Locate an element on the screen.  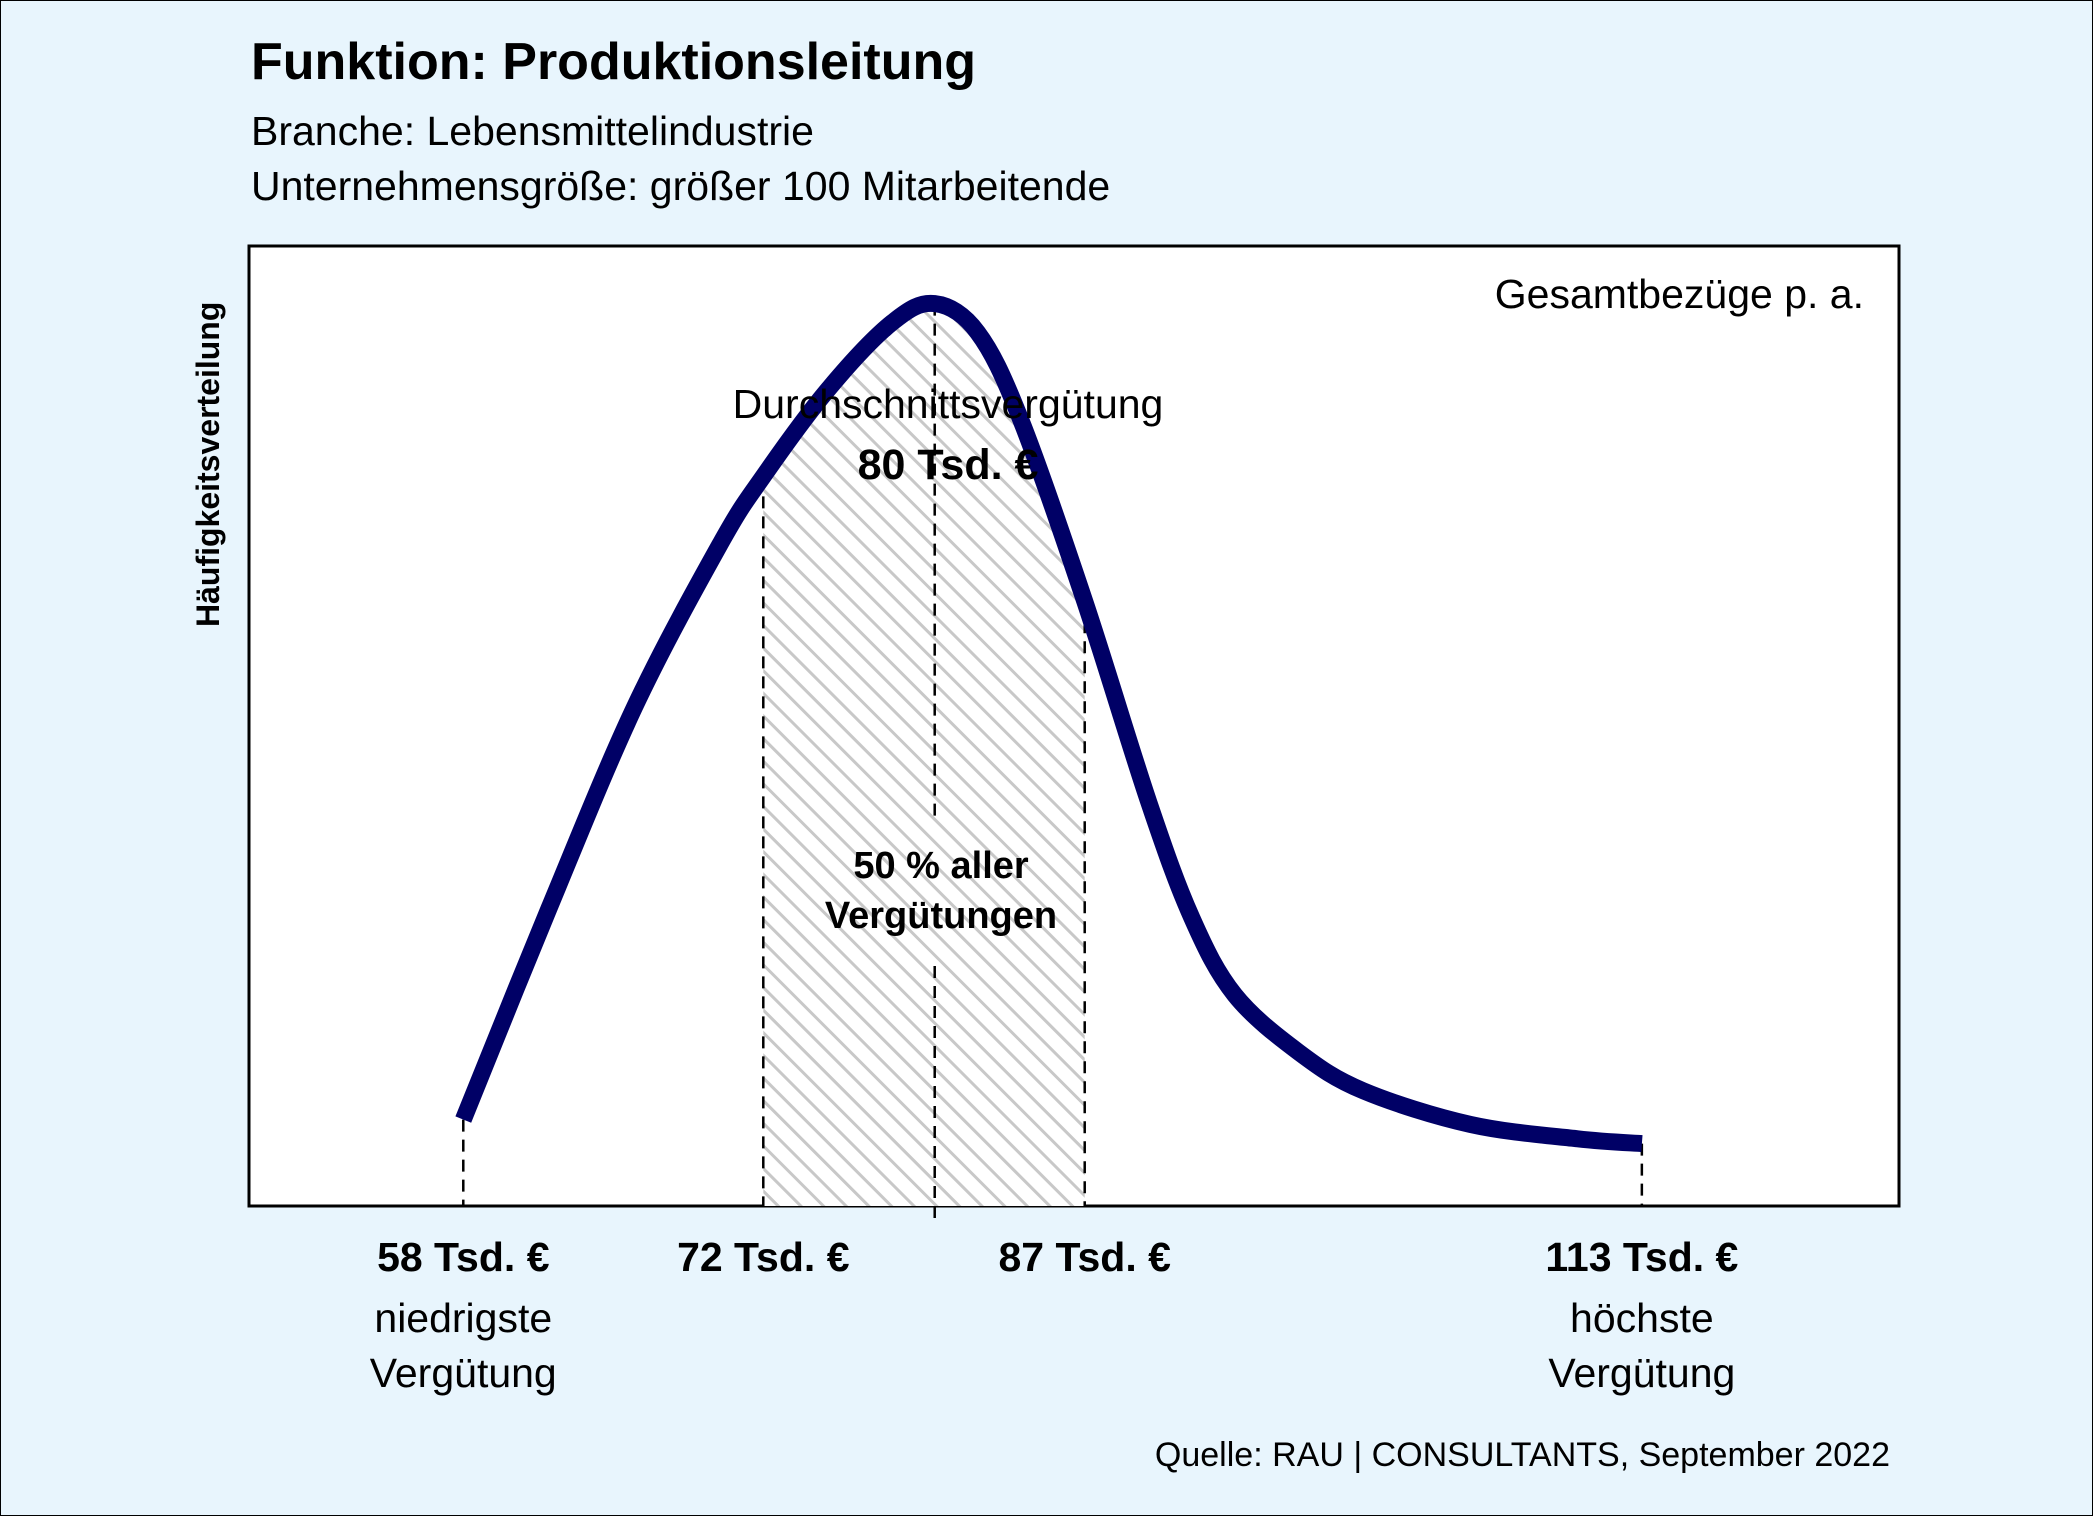
tick-label-72: 72 Tsd. € is located at coordinates (763, 1257).